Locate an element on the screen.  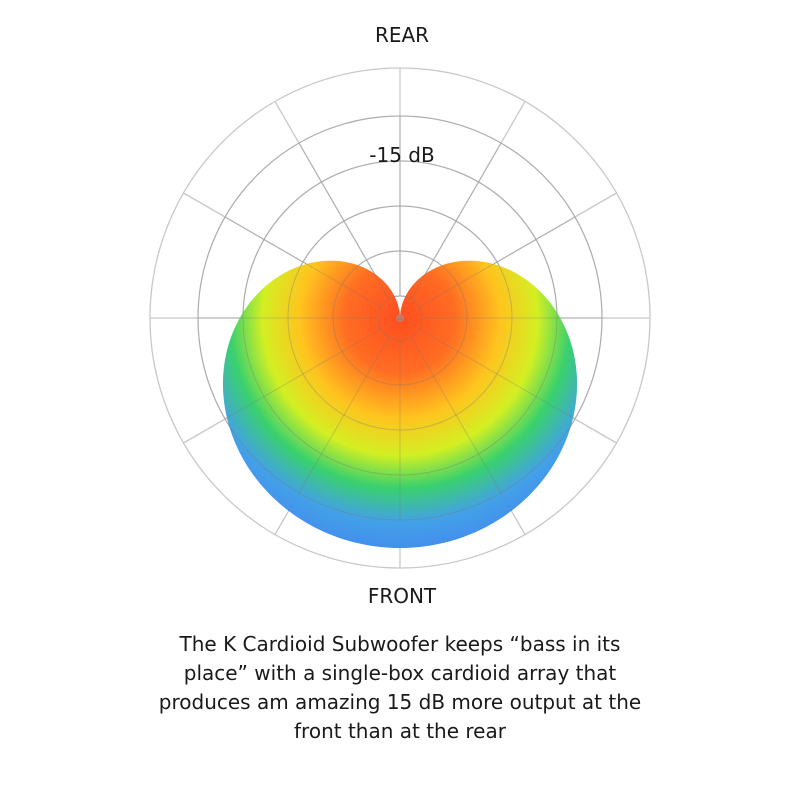
center-dot is located at coordinates (400, 318).